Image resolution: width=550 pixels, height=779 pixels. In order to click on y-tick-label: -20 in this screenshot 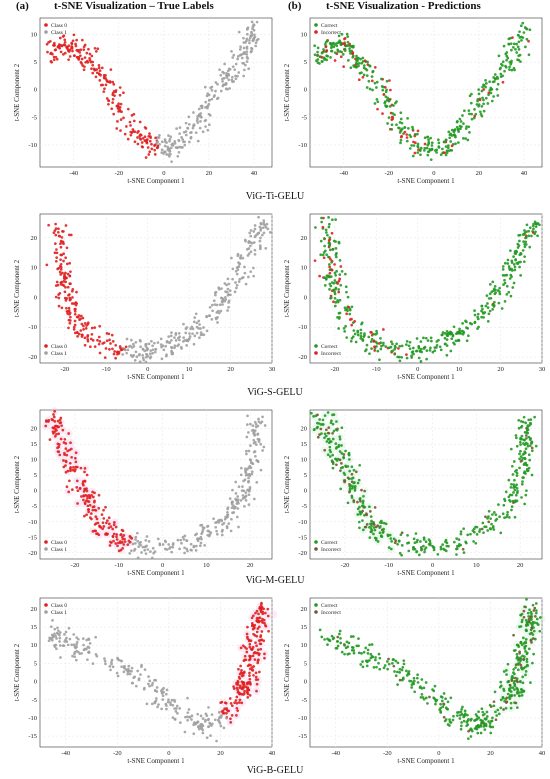, I will do `click(302, 553)`.